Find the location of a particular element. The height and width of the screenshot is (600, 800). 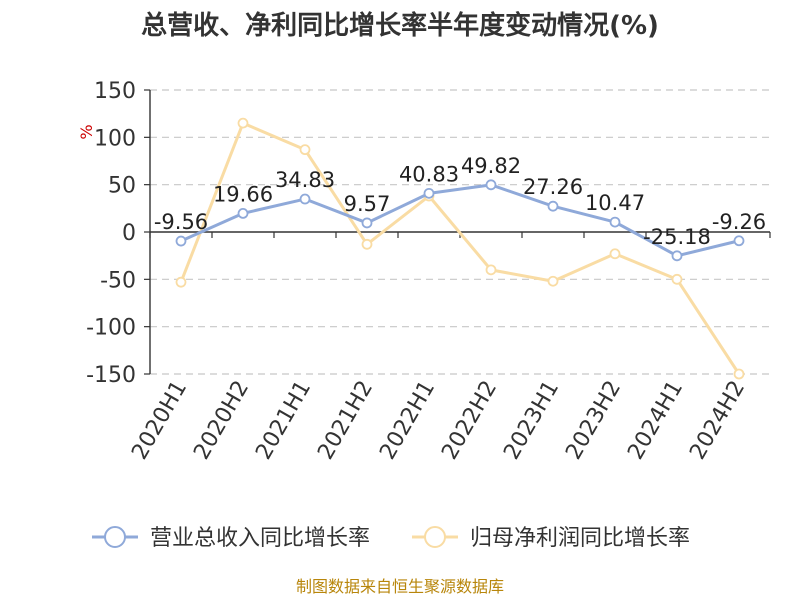

legend-label: 归母净利润同比增长率 is located at coordinates (580, 538).